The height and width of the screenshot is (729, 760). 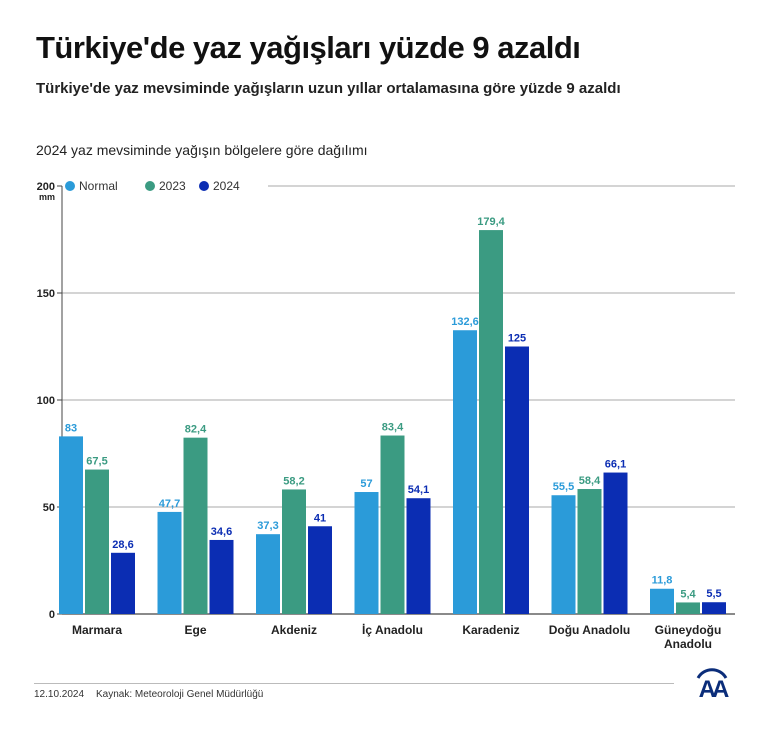 What do you see at coordinates (293, 481) in the screenshot?
I see `data-label: 58,2` at bounding box center [293, 481].